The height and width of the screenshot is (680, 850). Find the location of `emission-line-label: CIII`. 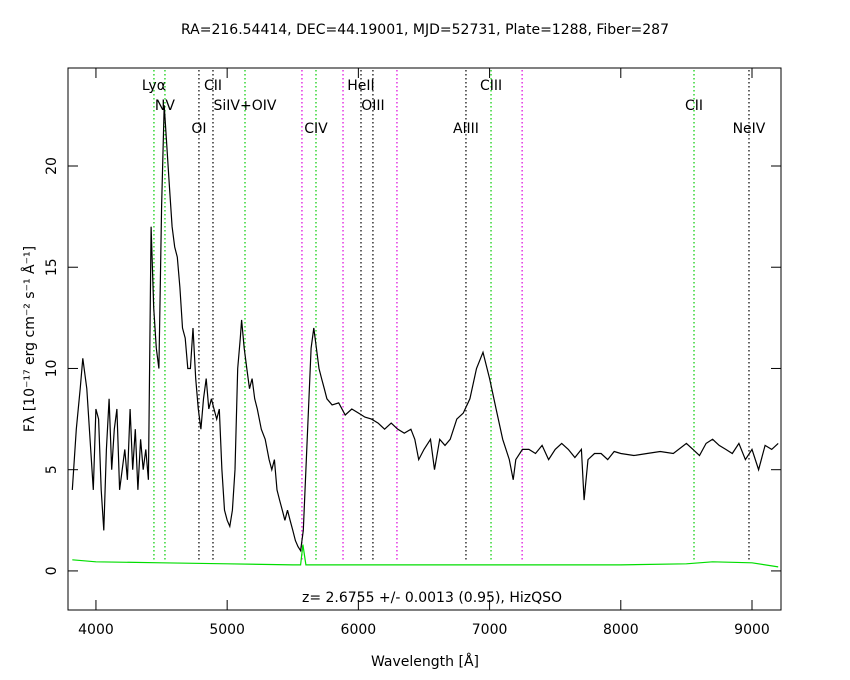

emission-line-label: CIII is located at coordinates (491, 86).